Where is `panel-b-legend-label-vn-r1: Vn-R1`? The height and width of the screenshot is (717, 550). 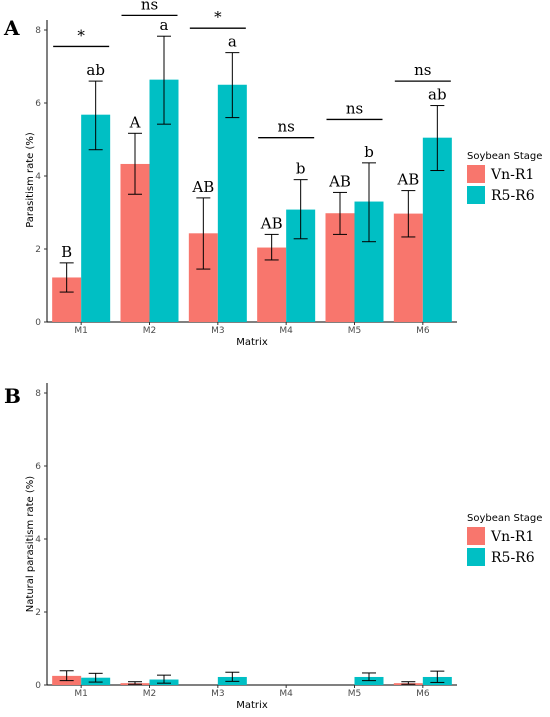 panel-b-legend-label-vn-r1: Vn-R1 is located at coordinates (512, 537).